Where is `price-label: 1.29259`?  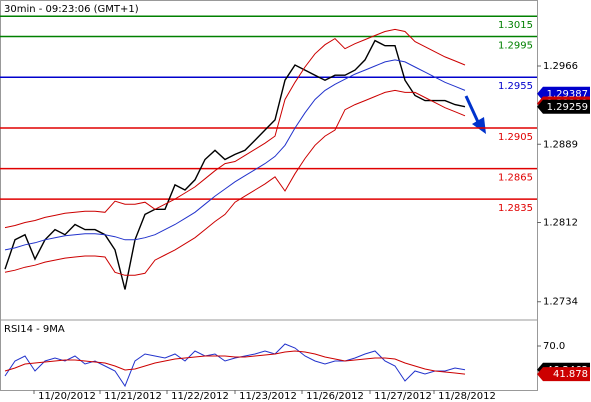 price-label: 1.29259 is located at coordinates (563, 106).